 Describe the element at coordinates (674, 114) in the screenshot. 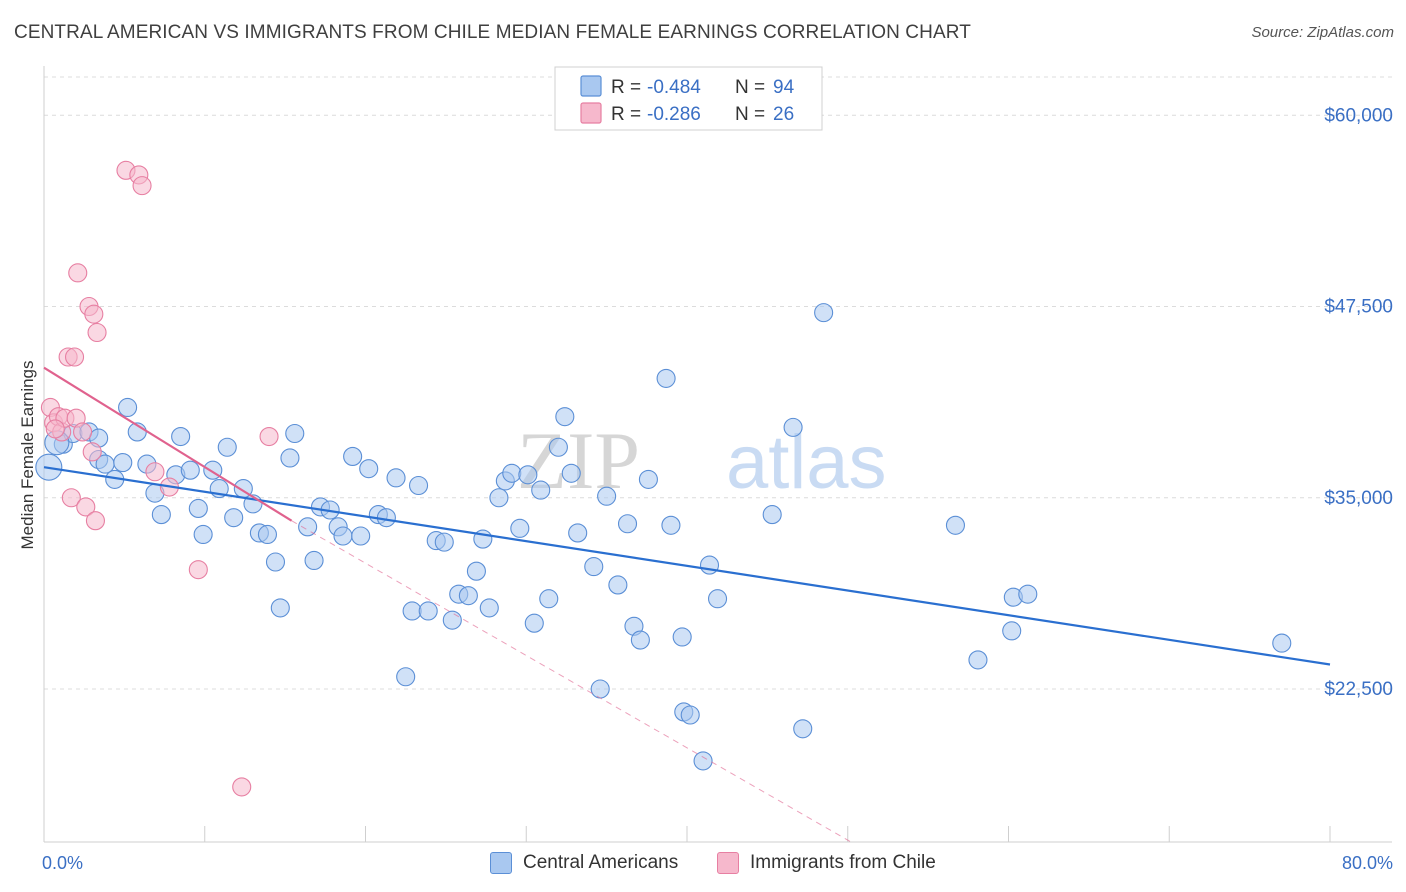

I see `legend-r-value-2: -0.286` at that location.